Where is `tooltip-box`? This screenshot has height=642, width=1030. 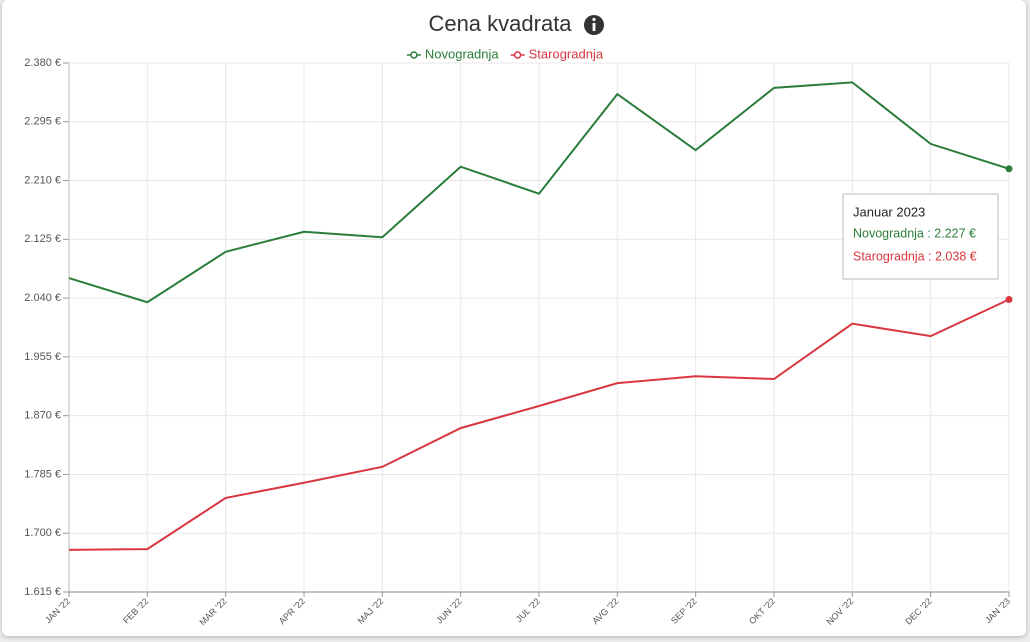
tooltip-box is located at coordinates (920, 236).